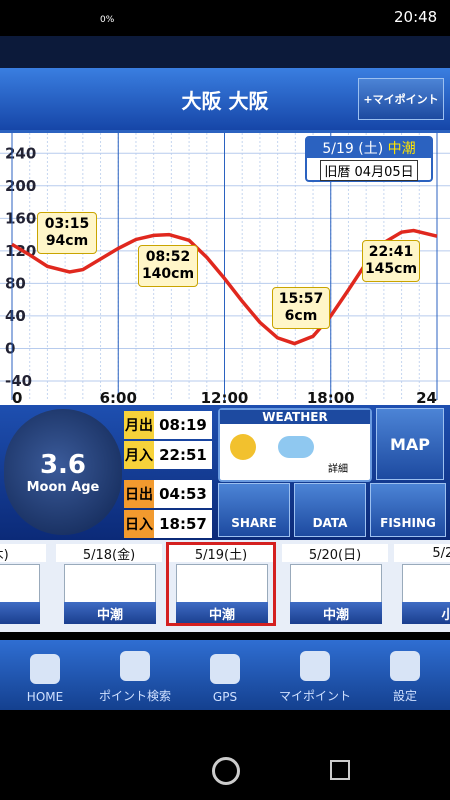  Describe the element at coordinates (401, 99) in the screenshot. I see `my-point-button: +マイポイント` at that location.